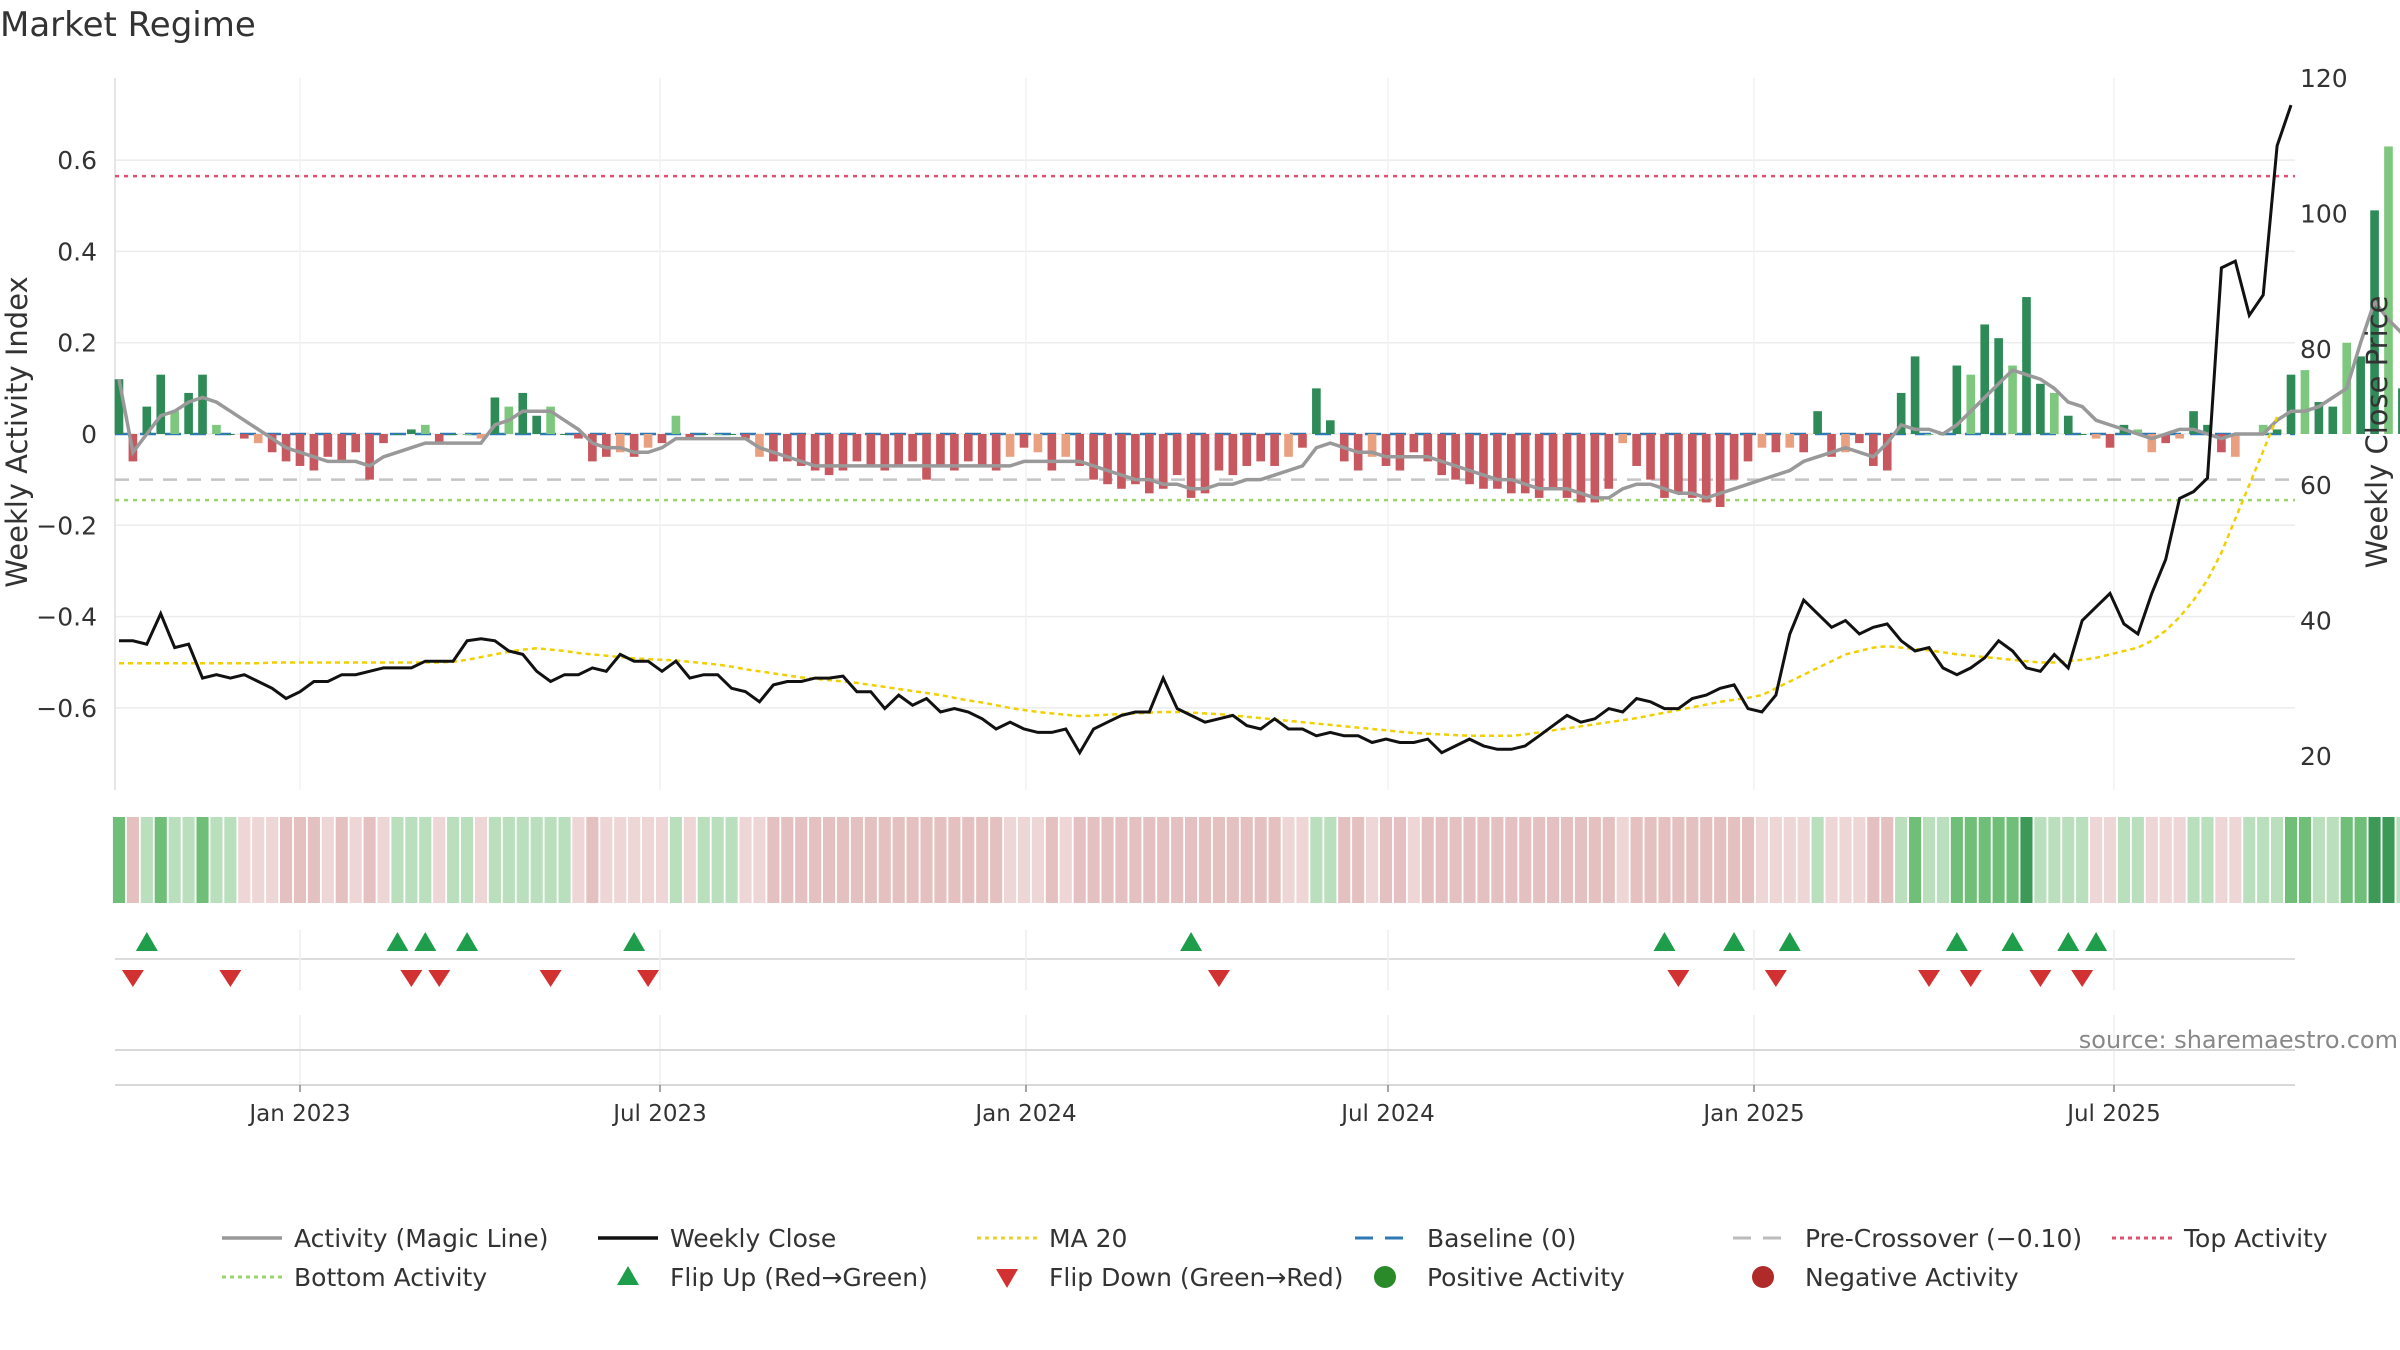 This screenshot has height=1350, width=2400. I want to click on y-tick-label: −0.6, so click(66, 708).